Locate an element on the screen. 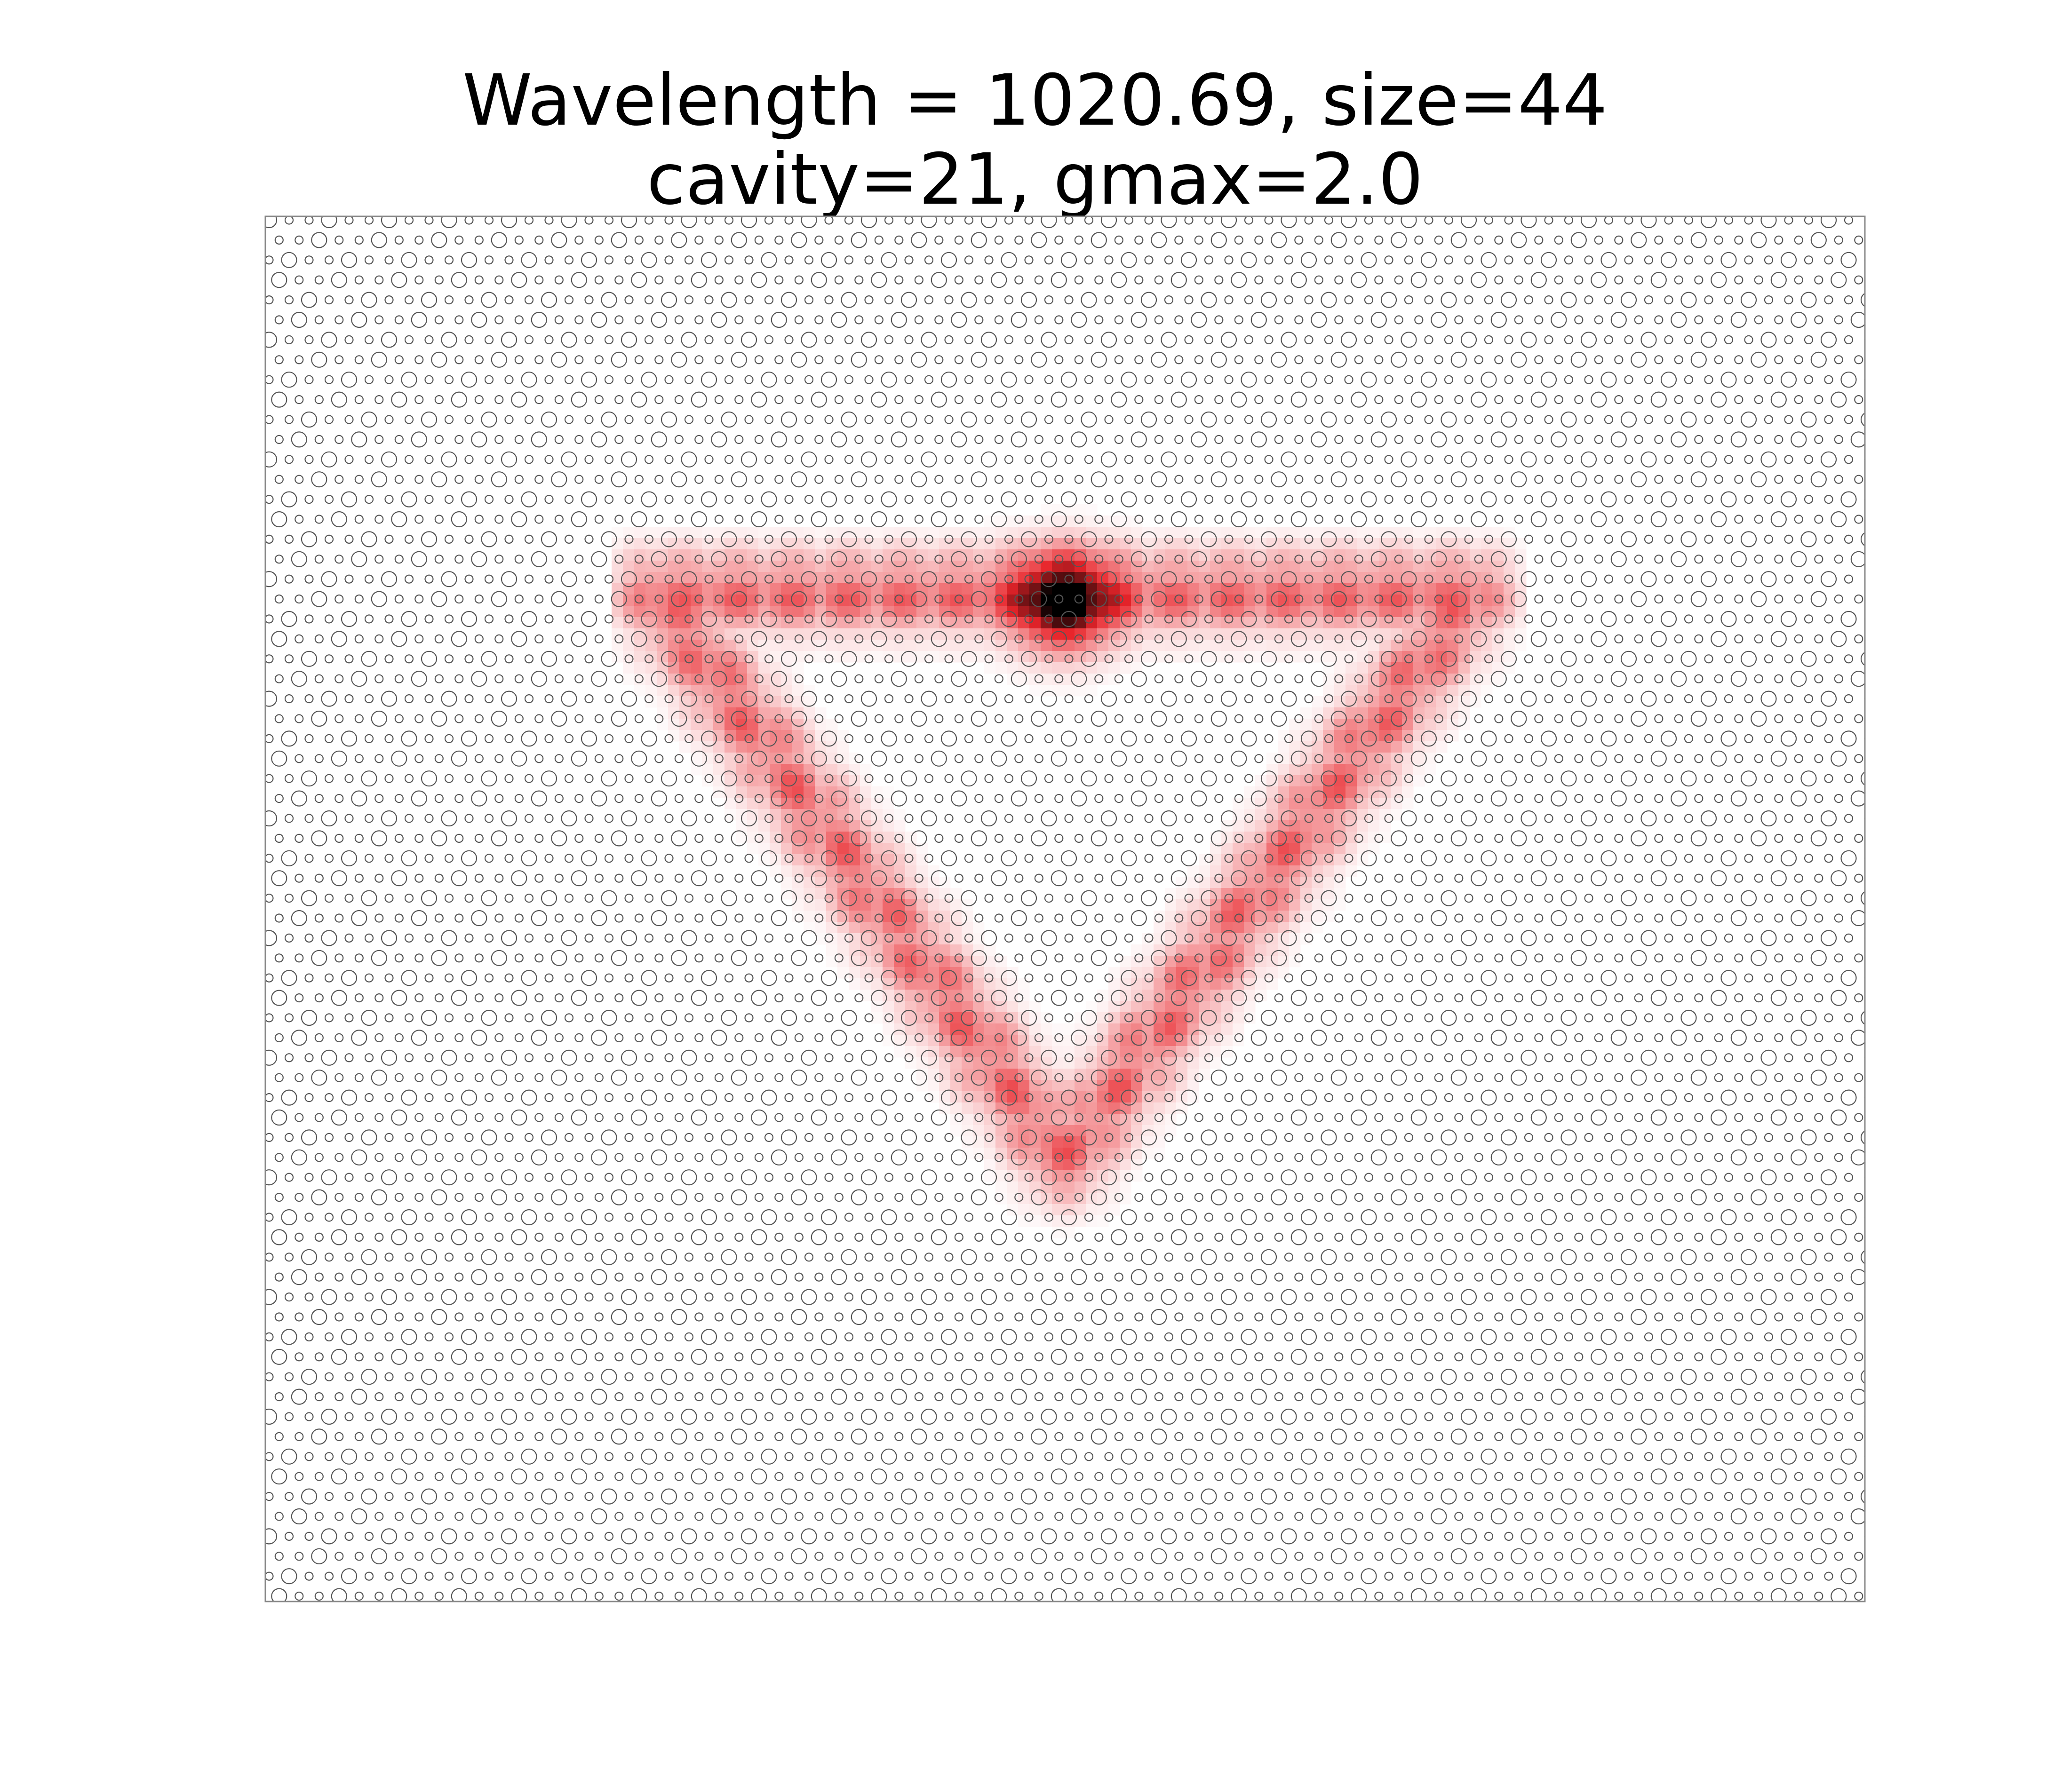  chart-title-line-2: cavity=21, gmax=2.0 is located at coordinates (1035, 180).